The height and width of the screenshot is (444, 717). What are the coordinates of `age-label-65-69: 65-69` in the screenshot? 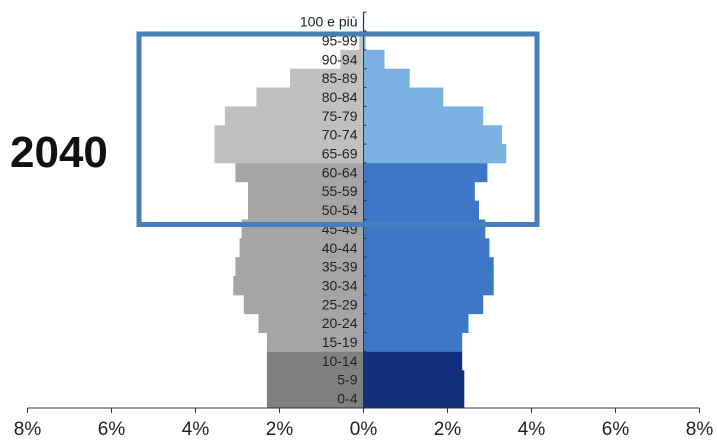 It's located at (340, 154).